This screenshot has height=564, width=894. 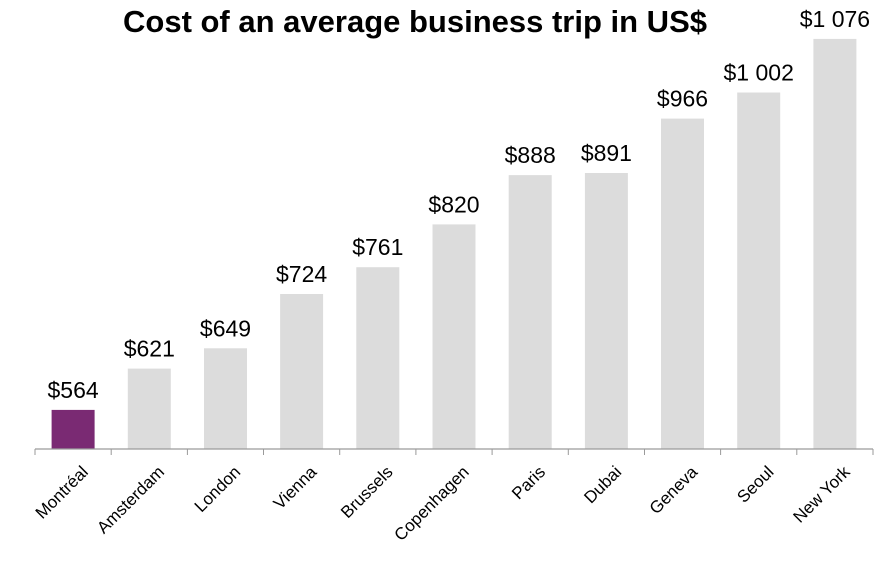 I want to click on tick-label-7: Dubai, so click(x=602, y=484).